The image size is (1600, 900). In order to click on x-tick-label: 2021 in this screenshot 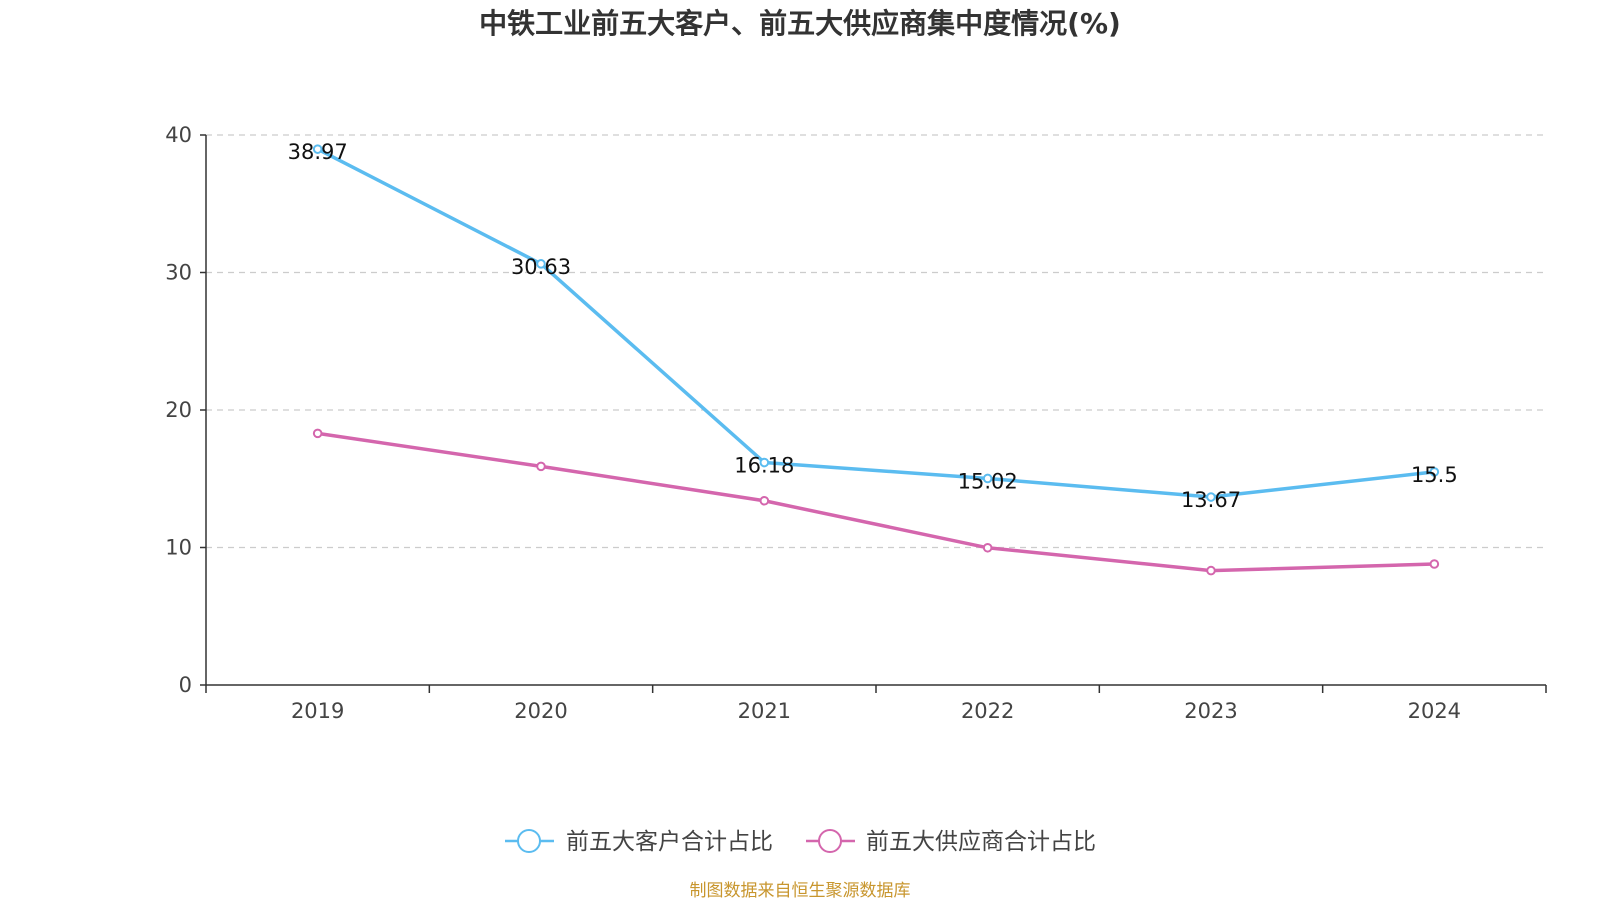, I will do `click(764, 711)`.